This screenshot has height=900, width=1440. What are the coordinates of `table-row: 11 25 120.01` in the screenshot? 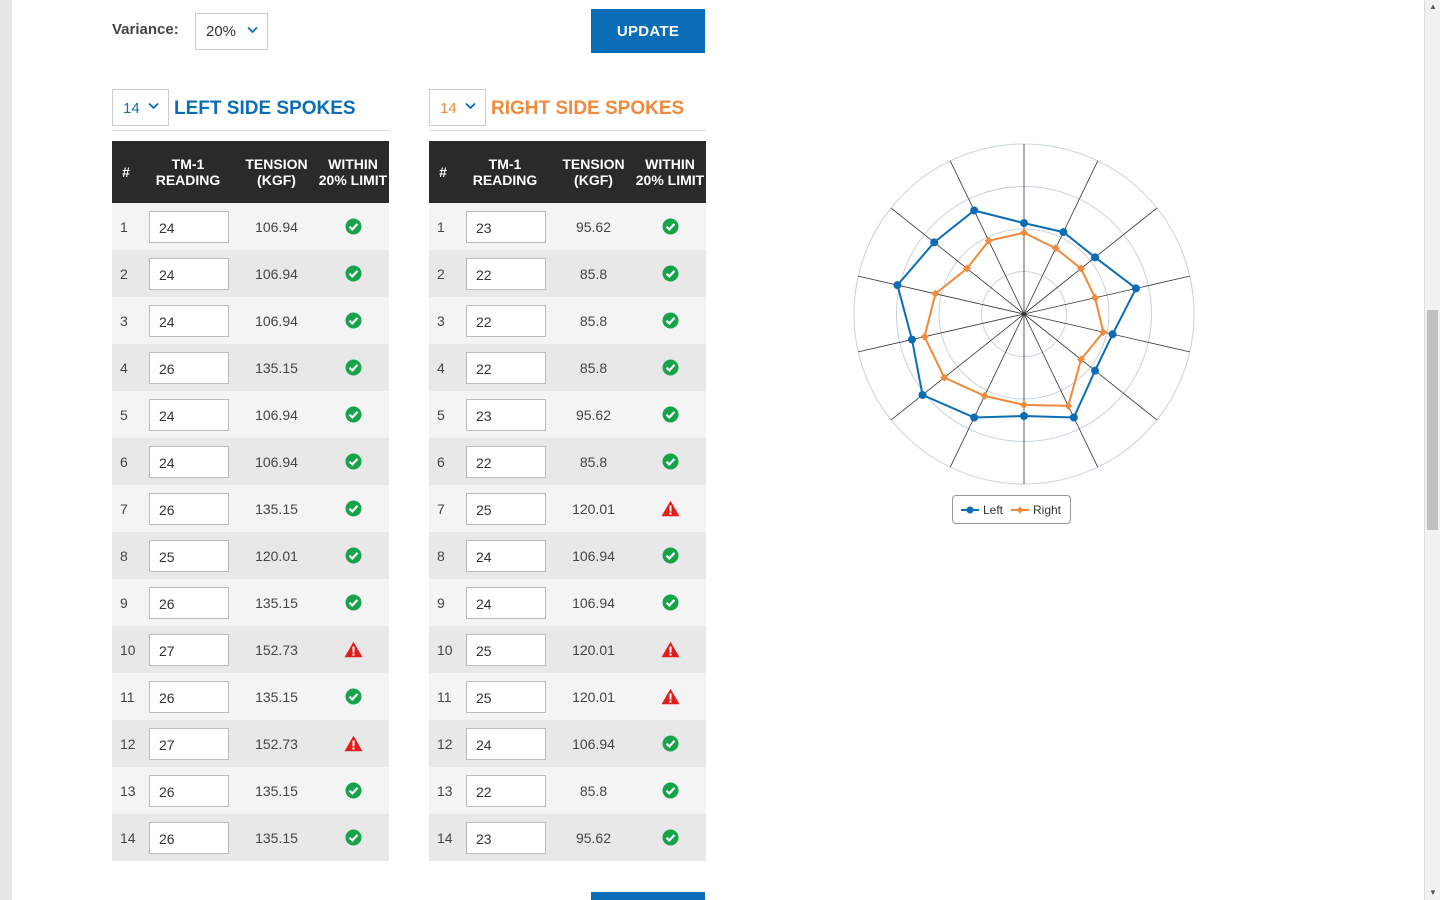 It's located at (567, 696).